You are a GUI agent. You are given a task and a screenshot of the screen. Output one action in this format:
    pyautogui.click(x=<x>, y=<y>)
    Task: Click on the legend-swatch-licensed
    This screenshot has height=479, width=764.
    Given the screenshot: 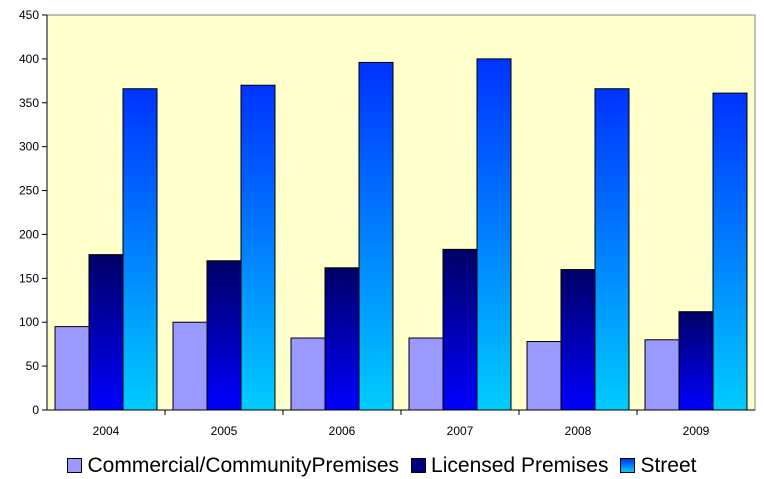 What is the action you would take?
    pyautogui.click(x=419, y=465)
    